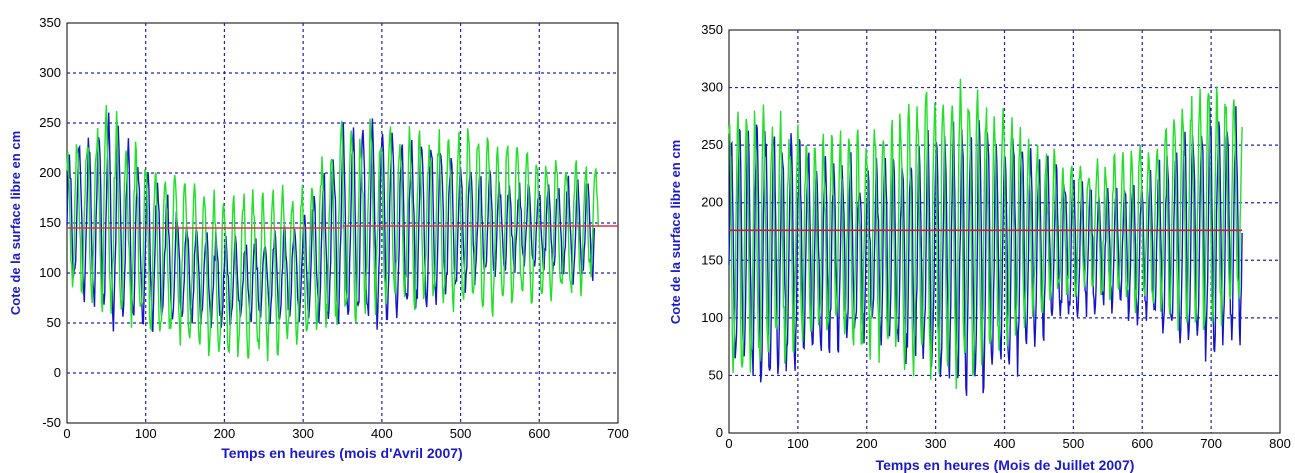 The image size is (1295, 473). I want to click on y-tick-label: -50, so click(51, 422).